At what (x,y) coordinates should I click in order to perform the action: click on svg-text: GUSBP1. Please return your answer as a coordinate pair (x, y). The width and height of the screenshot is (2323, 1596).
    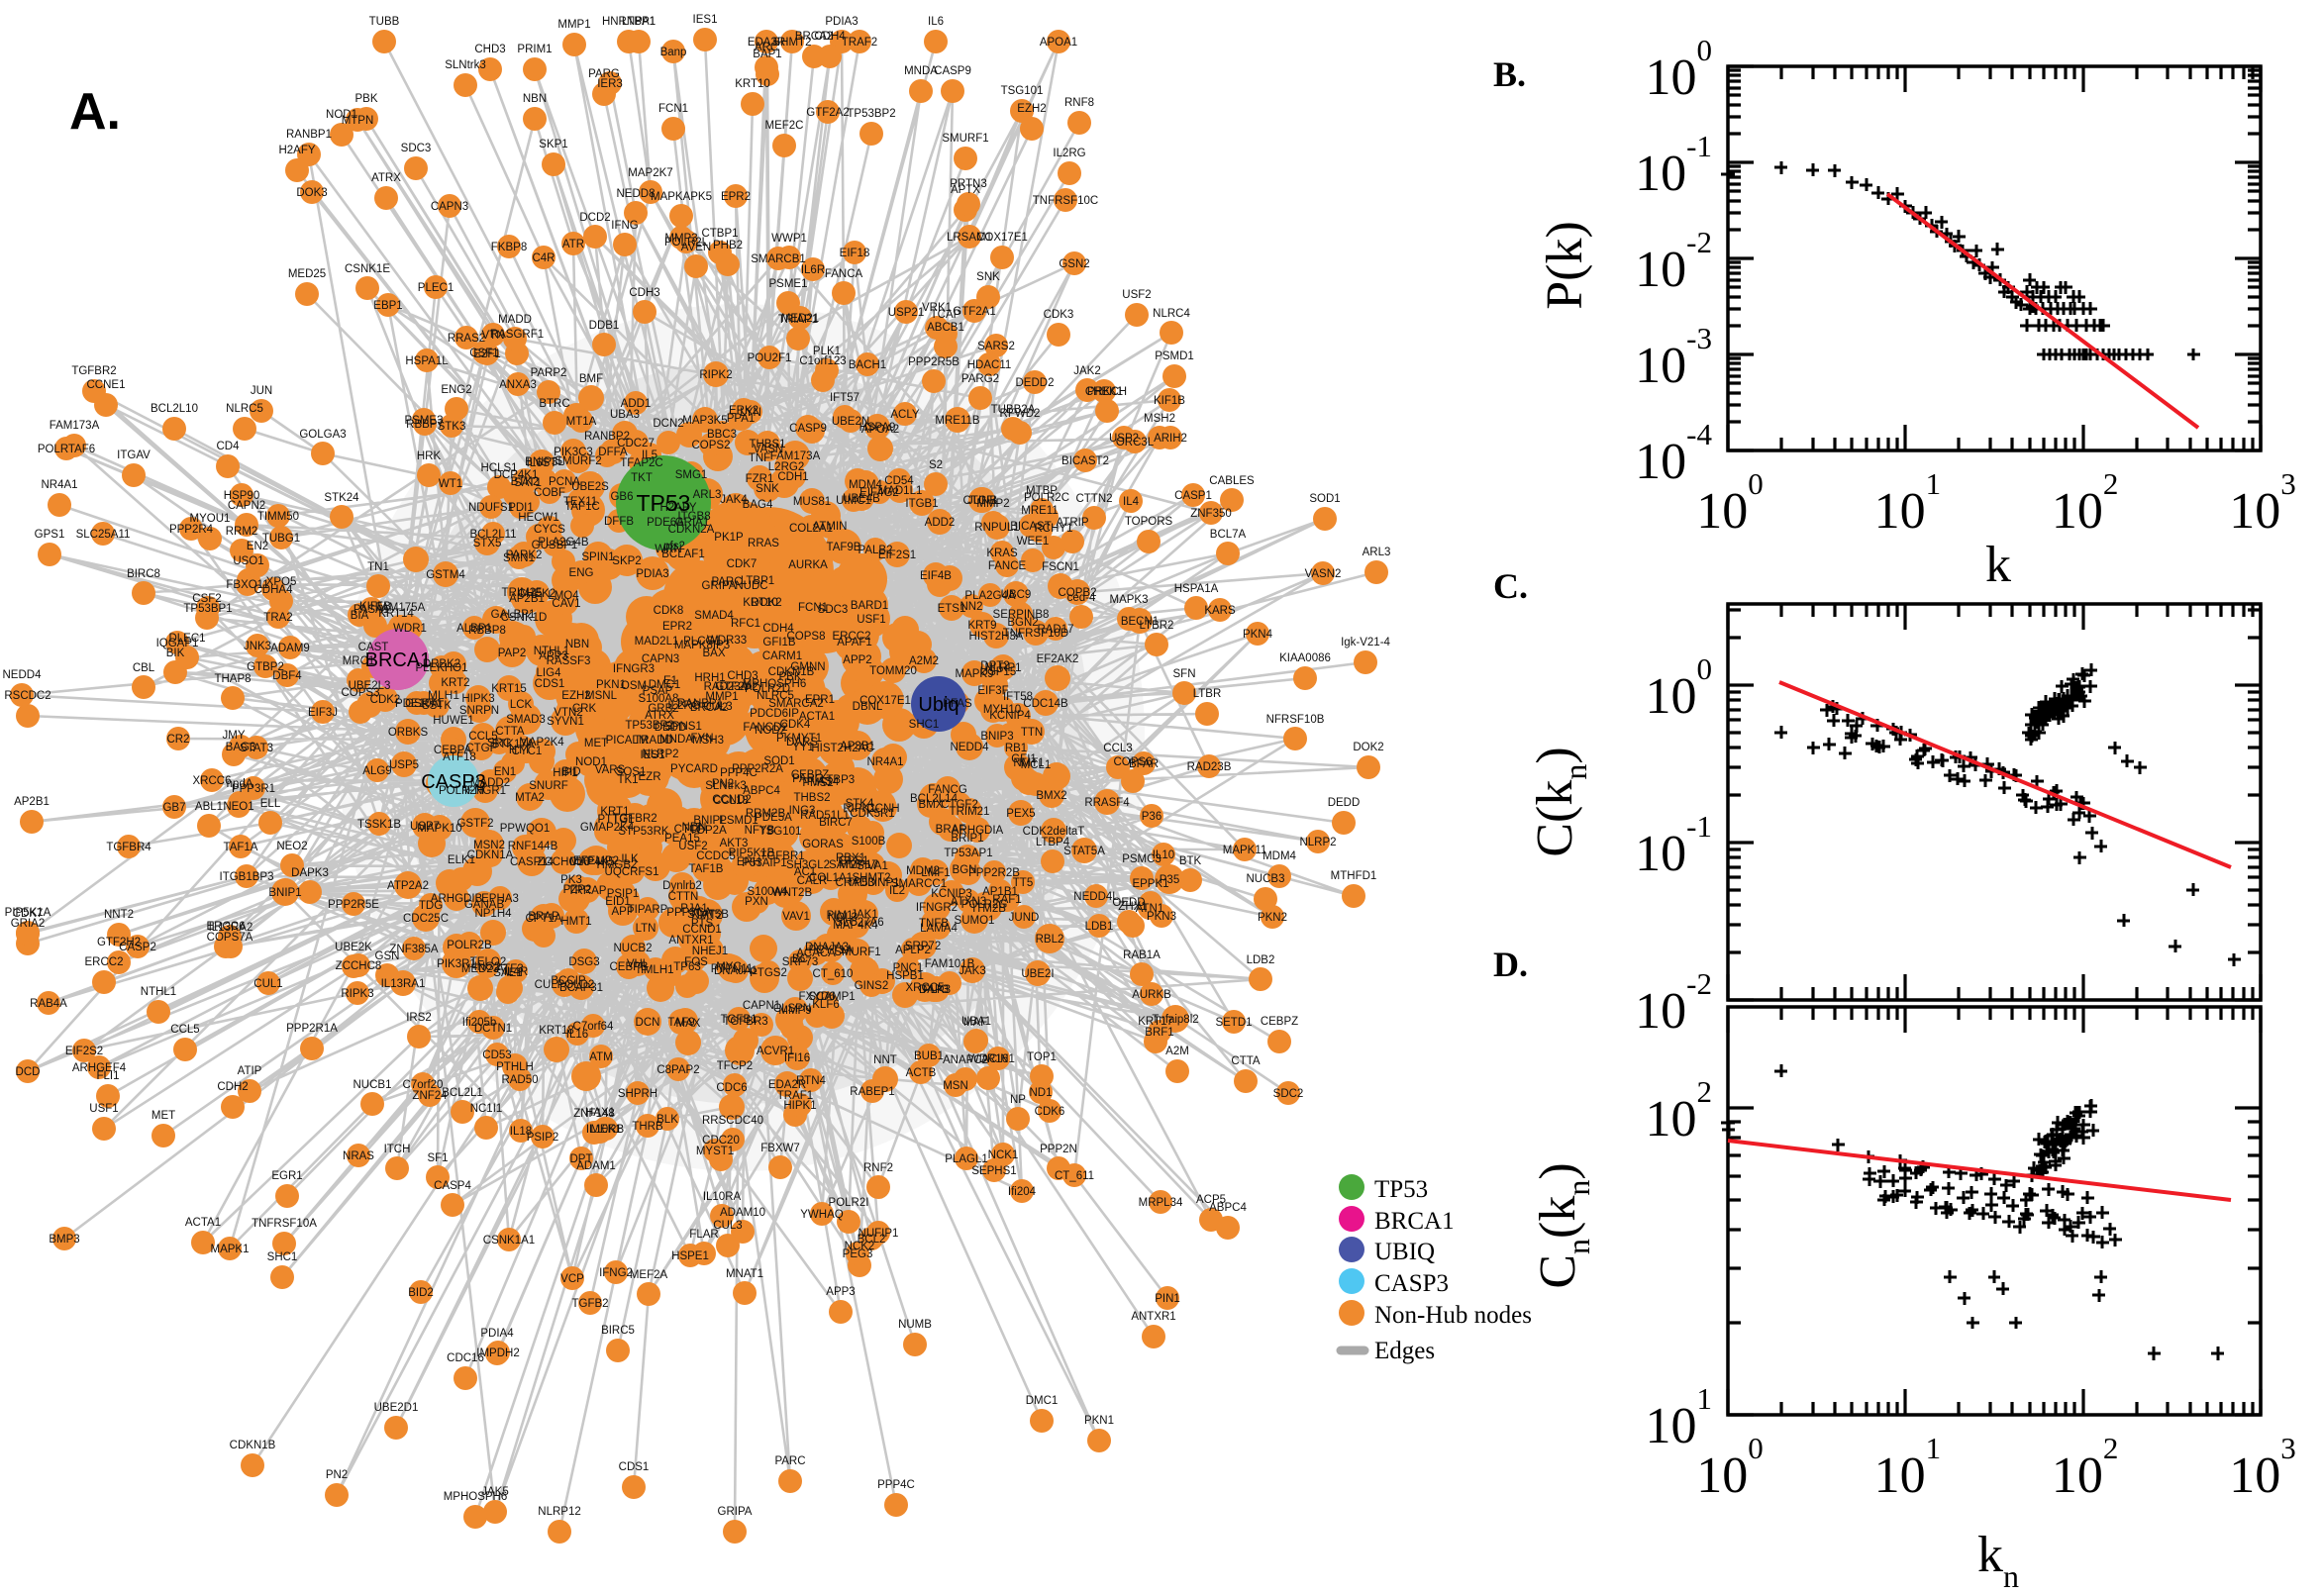
    Looking at the image, I should click on (555, 545).